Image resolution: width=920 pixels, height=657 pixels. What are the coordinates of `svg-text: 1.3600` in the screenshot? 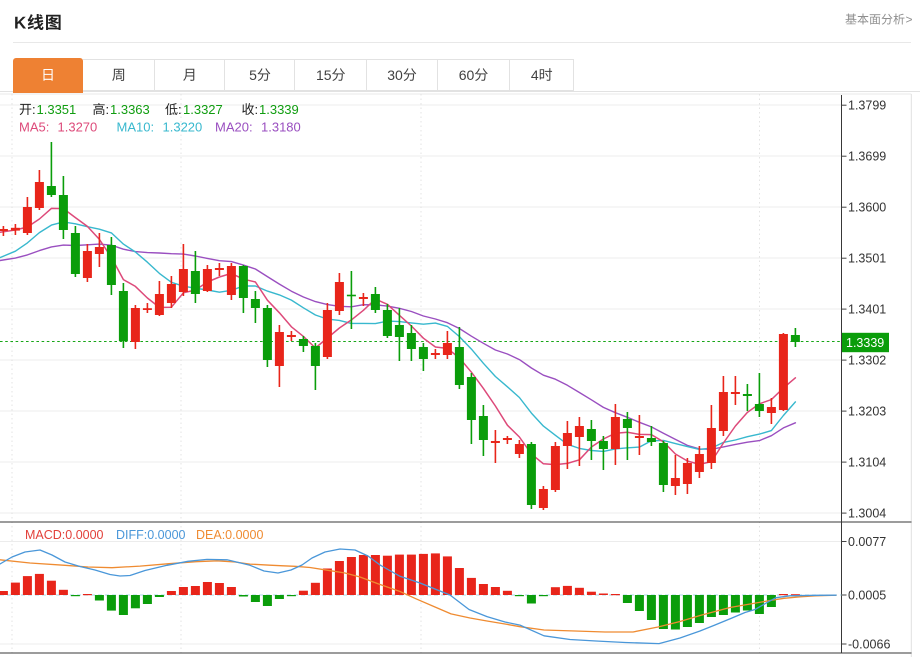 It's located at (867, 208).